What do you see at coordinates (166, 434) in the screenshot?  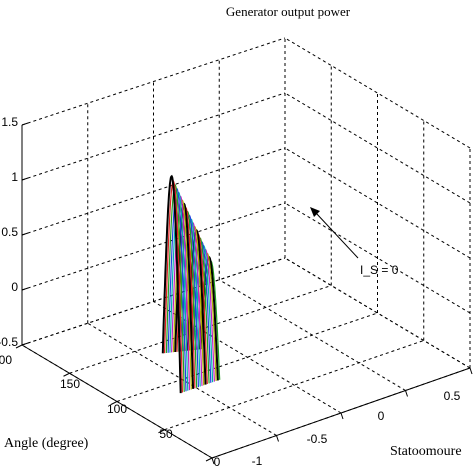 I see `x-tick-label: 50` at bounding box center [166, 434].